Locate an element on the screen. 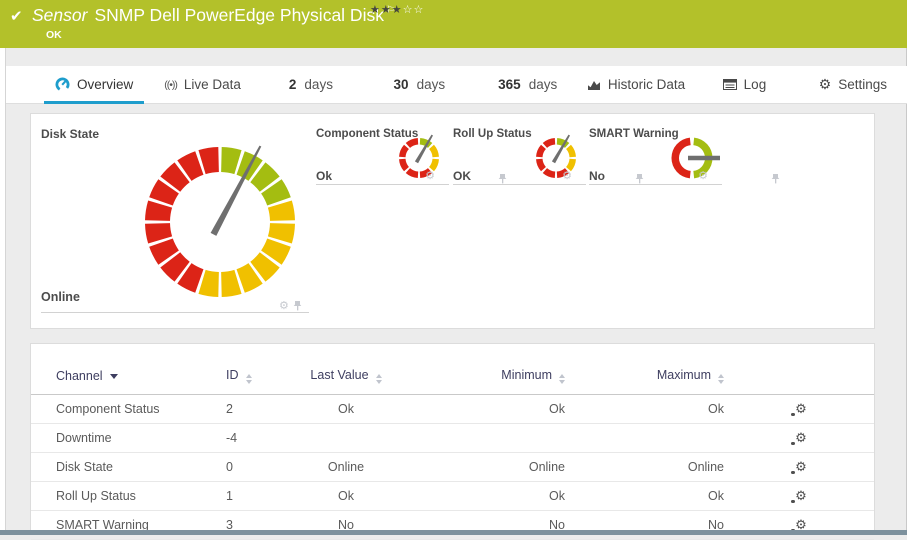 This screenshot has width=907, height=540. active-tab-indicator is located at coordinates (94, 102).